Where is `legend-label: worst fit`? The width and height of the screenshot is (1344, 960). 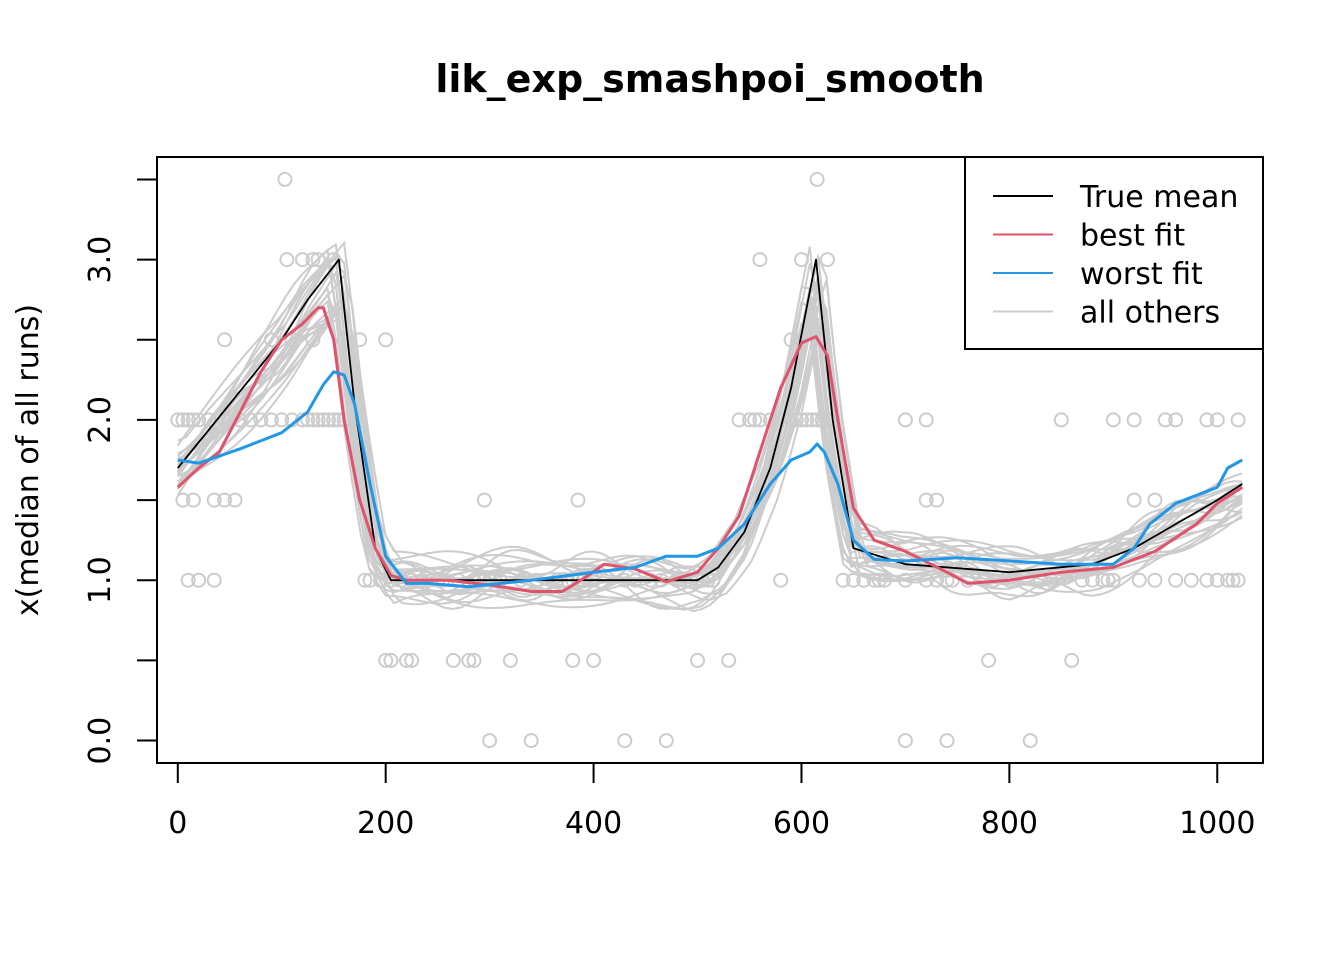
legend-label: worst fit is located at coordinates (1141, 274).